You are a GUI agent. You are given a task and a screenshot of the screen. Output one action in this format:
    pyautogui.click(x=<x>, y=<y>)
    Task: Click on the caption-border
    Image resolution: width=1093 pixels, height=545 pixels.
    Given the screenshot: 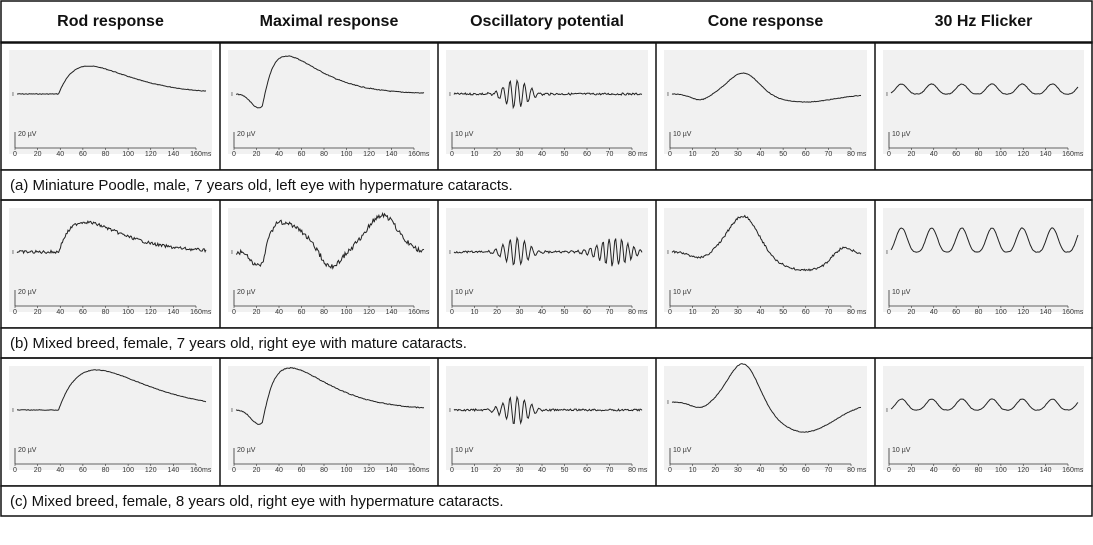 What is the action you would take?
    pyautogui.click(x=546, y=343)
    